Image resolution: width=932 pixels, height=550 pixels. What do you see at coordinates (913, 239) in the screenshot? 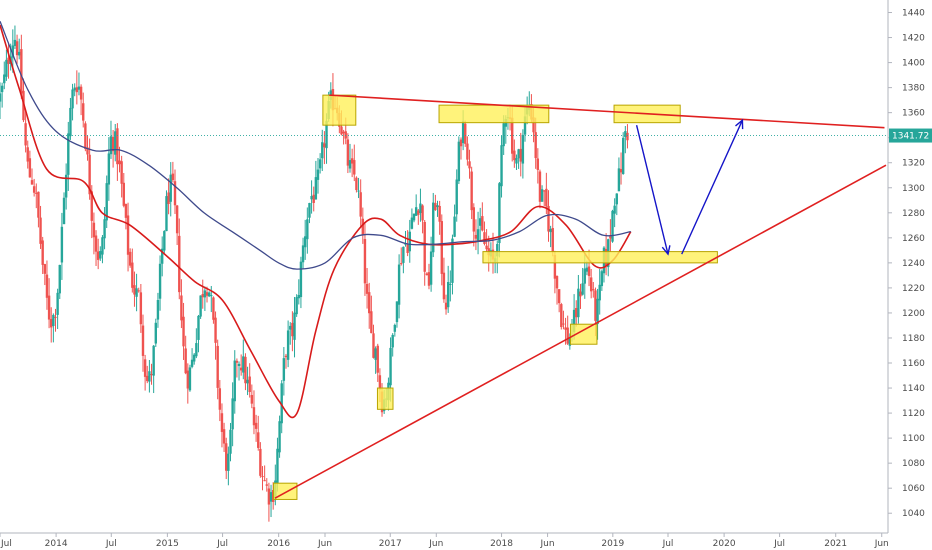
I see `price-tick-label: 1260` at bounding box center [913, 239].